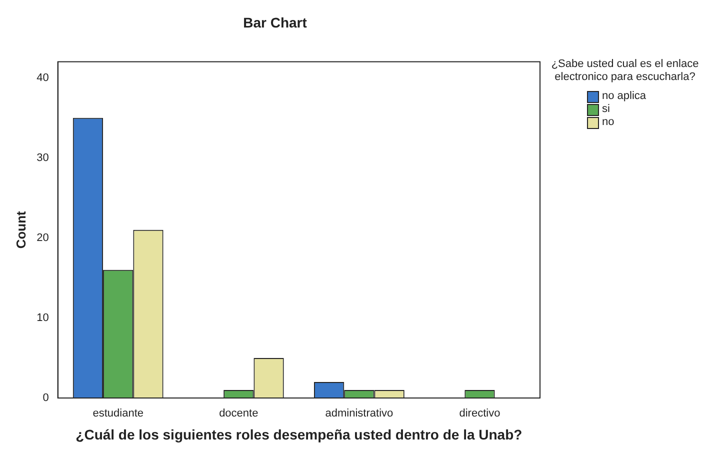  Describe the element at coordinates (275, 22) in the screenshot. I see `chart-title: Bar Chart` at that location.